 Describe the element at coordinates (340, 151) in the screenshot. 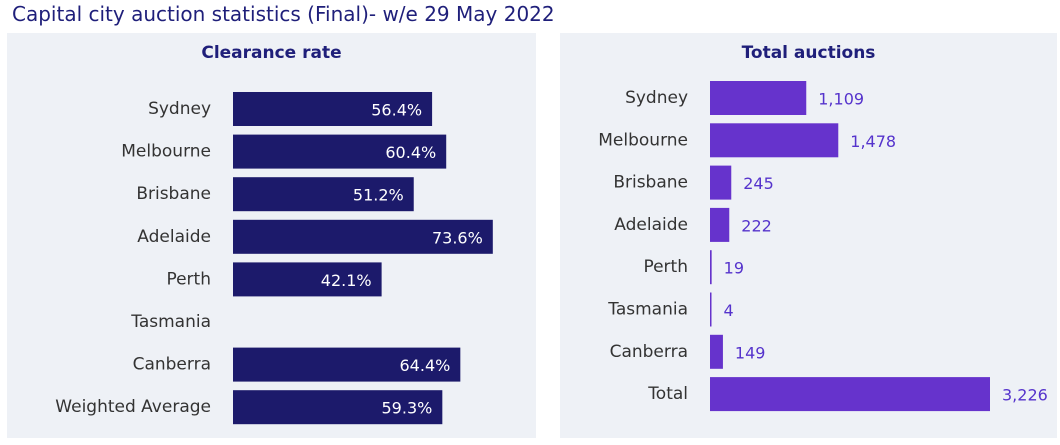

I see `clearance-bar-melbourne` at that location.